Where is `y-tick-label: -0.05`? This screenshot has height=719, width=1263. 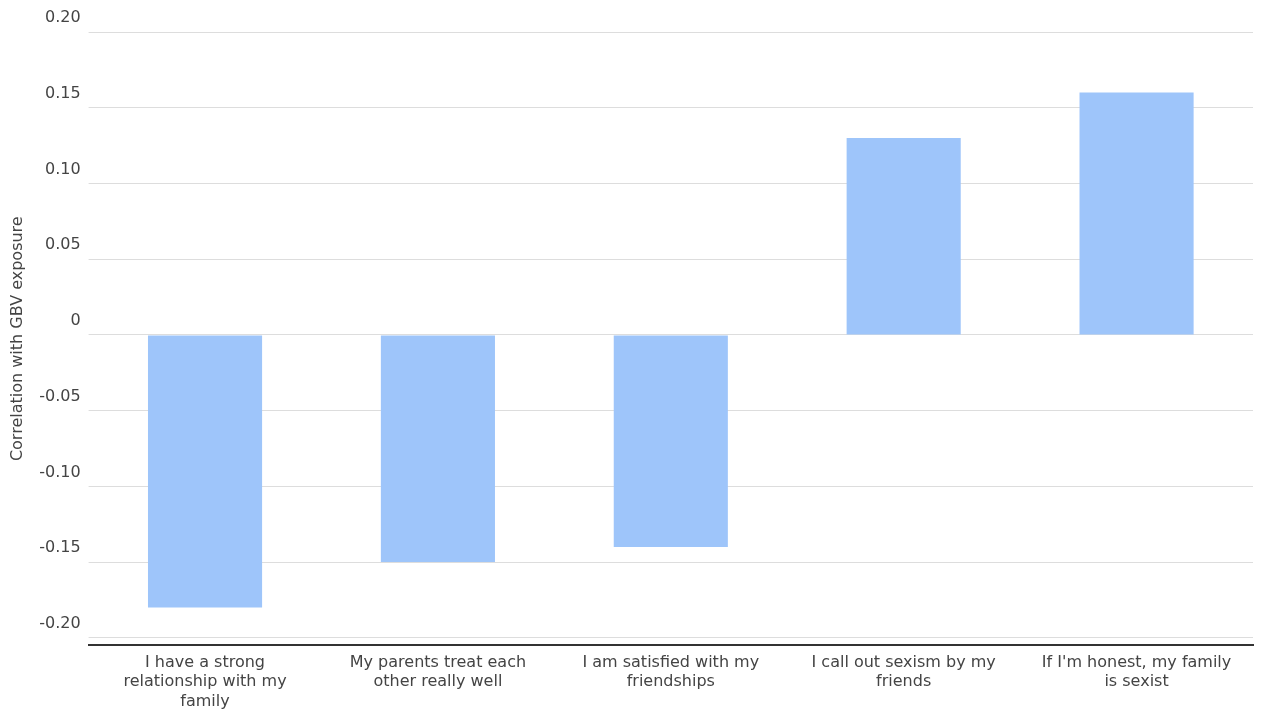 y-tick-label: -0.05 is located at coordinates (60, 395).